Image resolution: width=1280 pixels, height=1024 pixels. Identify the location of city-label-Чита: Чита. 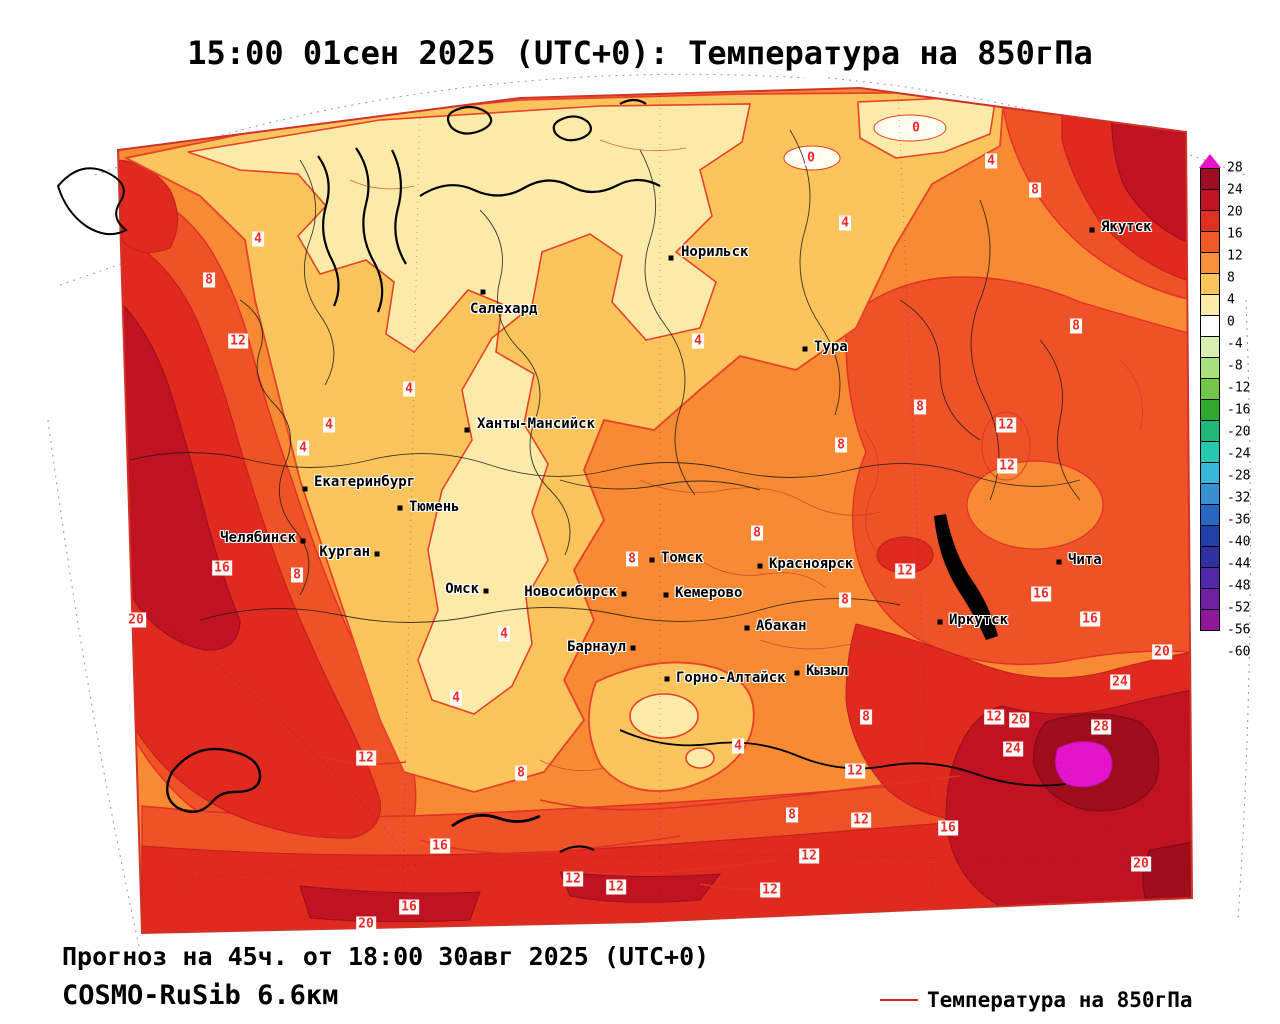
(1085, 560).